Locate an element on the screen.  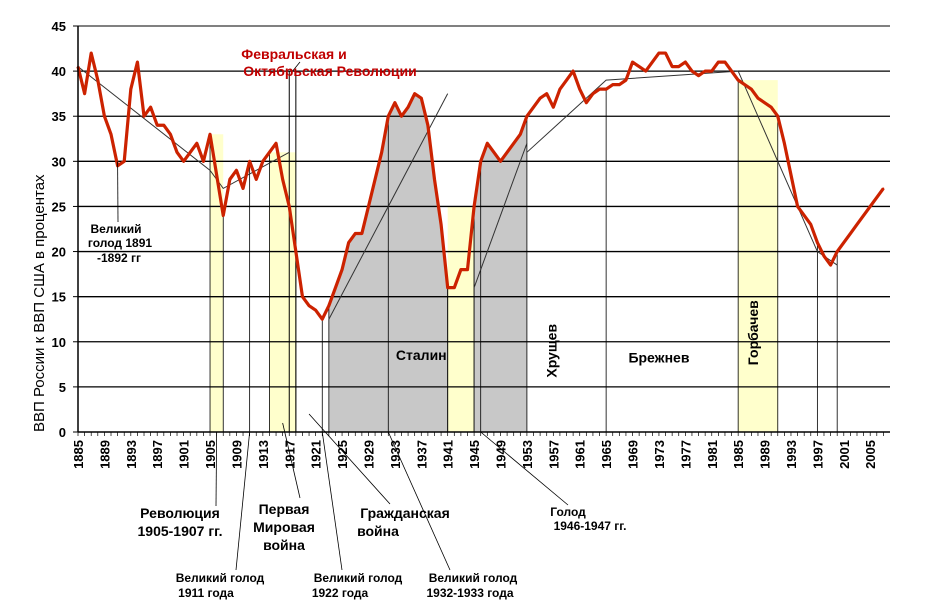
gdp-point-1997 is located at coordinates (817, 242).